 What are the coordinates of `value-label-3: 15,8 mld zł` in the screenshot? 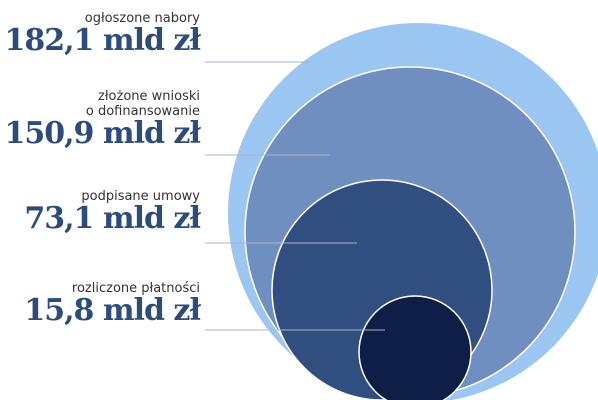 It's located at (112, 310).